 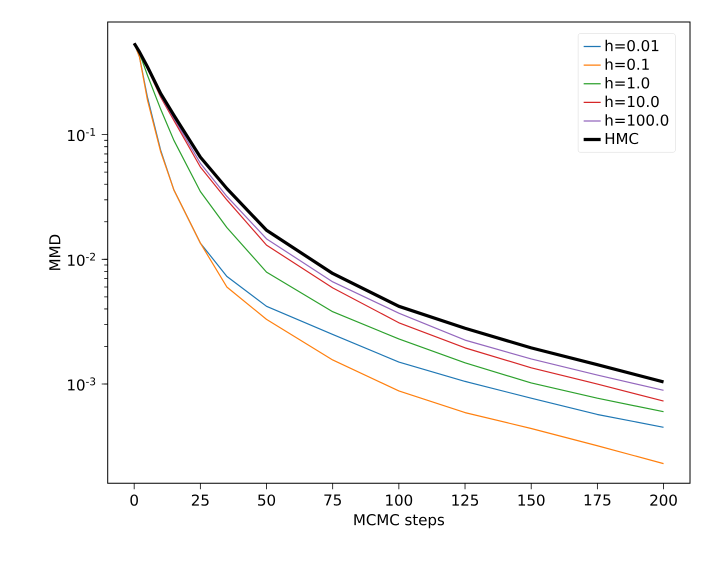 What do you see at coordinates (81, 259) in the screenshot?
I see `y-tick-label: 10$^{-2}$` at bounding box center [81, 259].